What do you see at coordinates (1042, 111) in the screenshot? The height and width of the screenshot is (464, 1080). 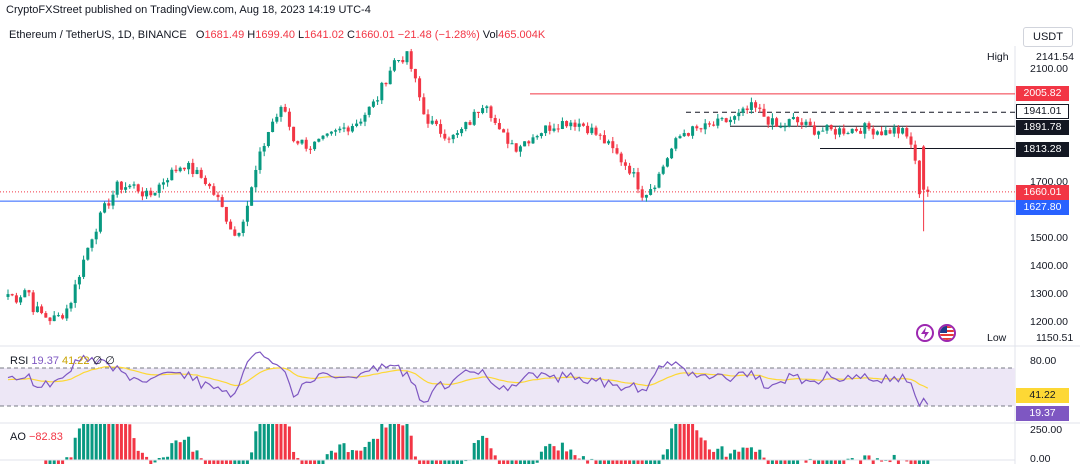 I see `resistance-tag-dashed: 1941.01` at bounding box center [1042, 111].